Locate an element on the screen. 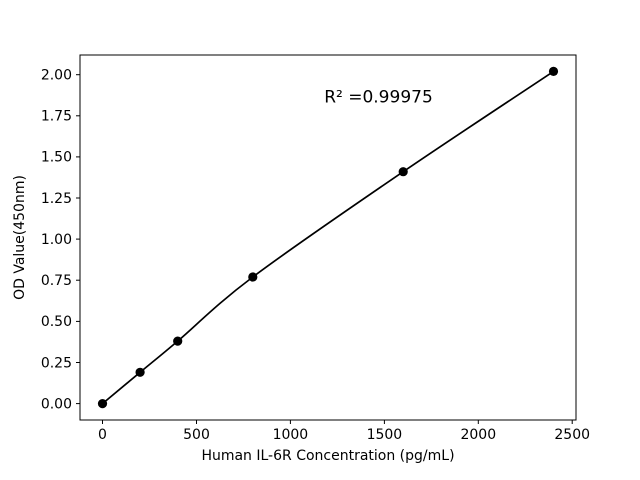  y-tick-label: 0.75 is located at coordinates (56, 281).